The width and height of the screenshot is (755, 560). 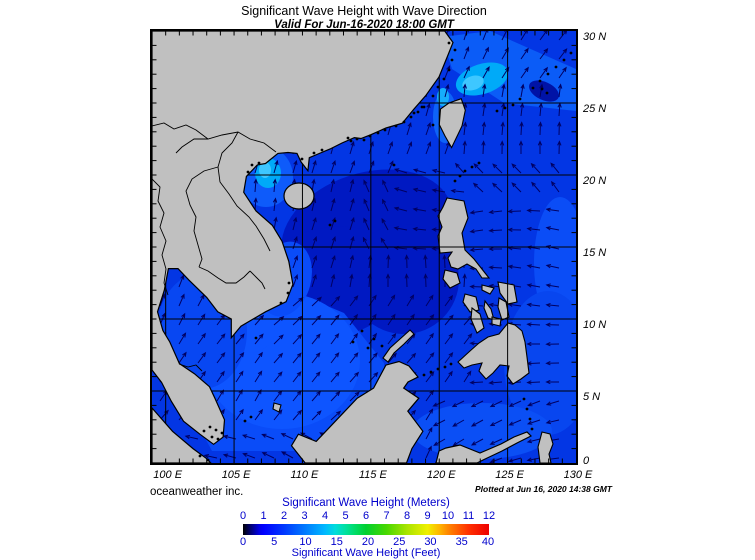 I want to click on feet-tick-10: 10, so click(x=305, y=542).